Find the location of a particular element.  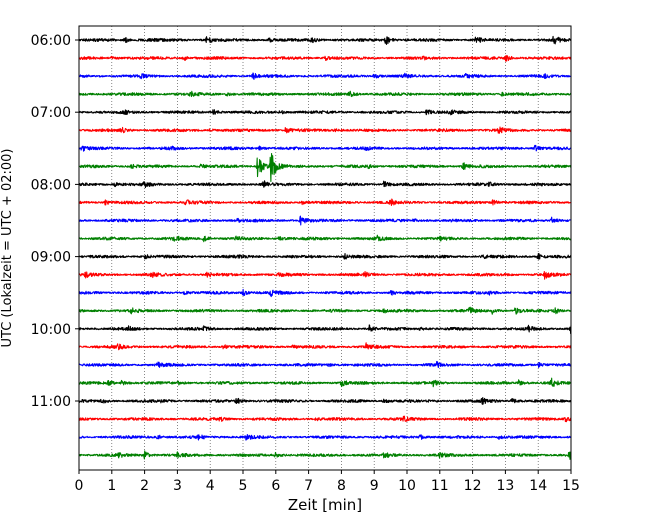

x-tick-label: 15 is located at coordinates (571, 486).